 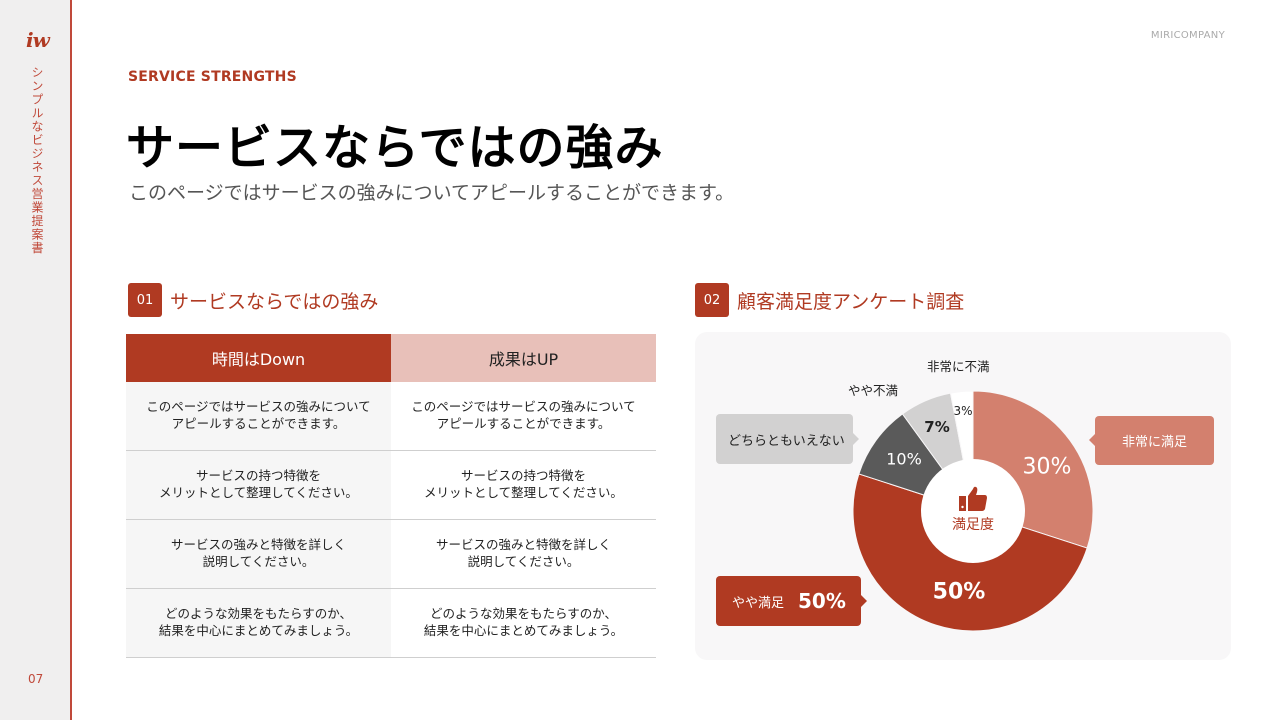 I want to click on table-header: 時間はDown 成果はUP, so click(x=391, y=358).